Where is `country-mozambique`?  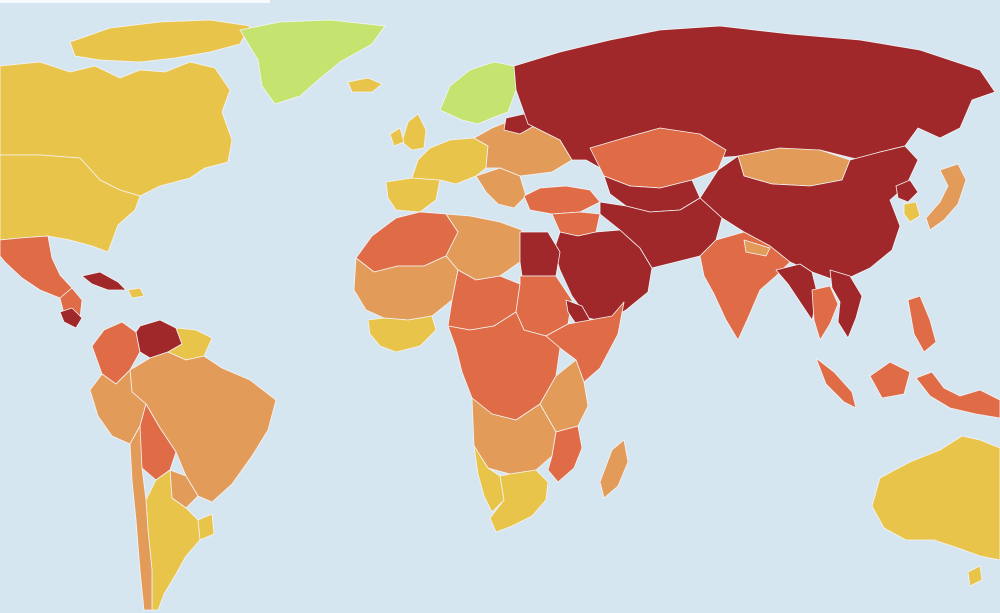 country-mozambique is located at coordinates (565, 454).